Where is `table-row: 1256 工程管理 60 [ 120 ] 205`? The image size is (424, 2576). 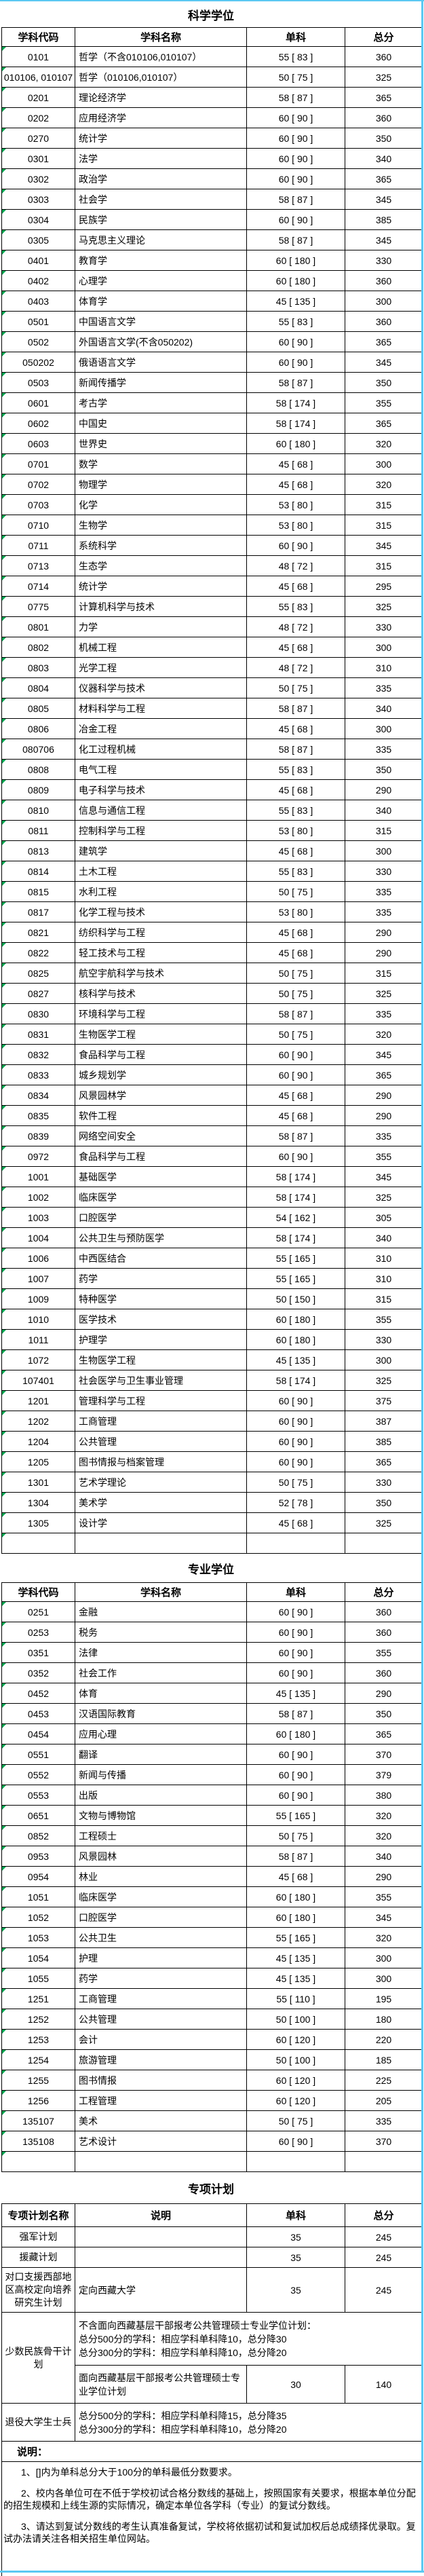 table-row: 1256 工程管理 60 [ 120 ] 205 is located at coordinates (212, 2101).